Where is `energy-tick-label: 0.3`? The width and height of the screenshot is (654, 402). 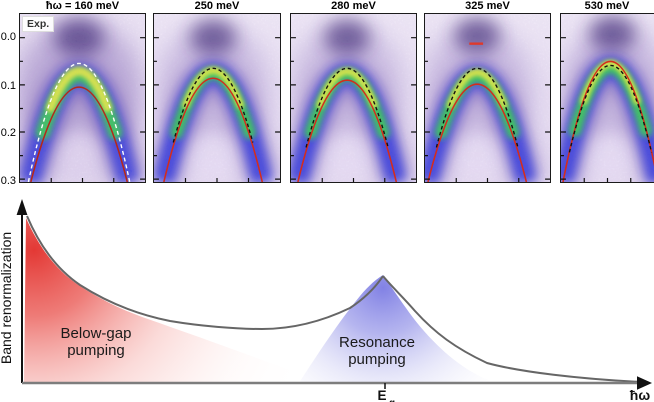 energy-tick-label: 0.3 is located at coordinates (8, 181).